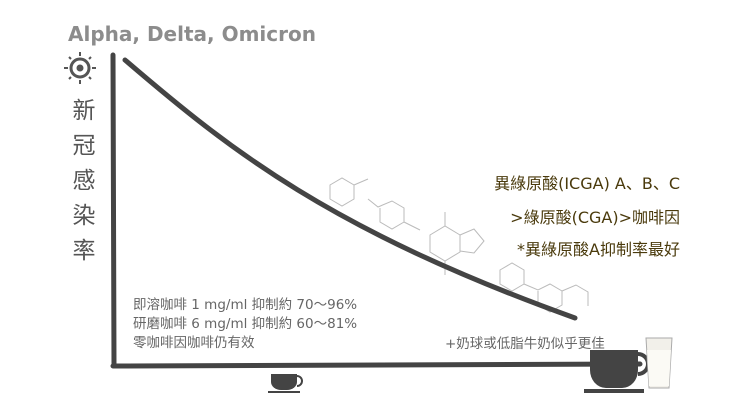 The height and width of the screenshot is (416, 740). What do you see at coordinates (617, 371) in the screenshot?
I see `big-cup` at bounding box center [617, 371].